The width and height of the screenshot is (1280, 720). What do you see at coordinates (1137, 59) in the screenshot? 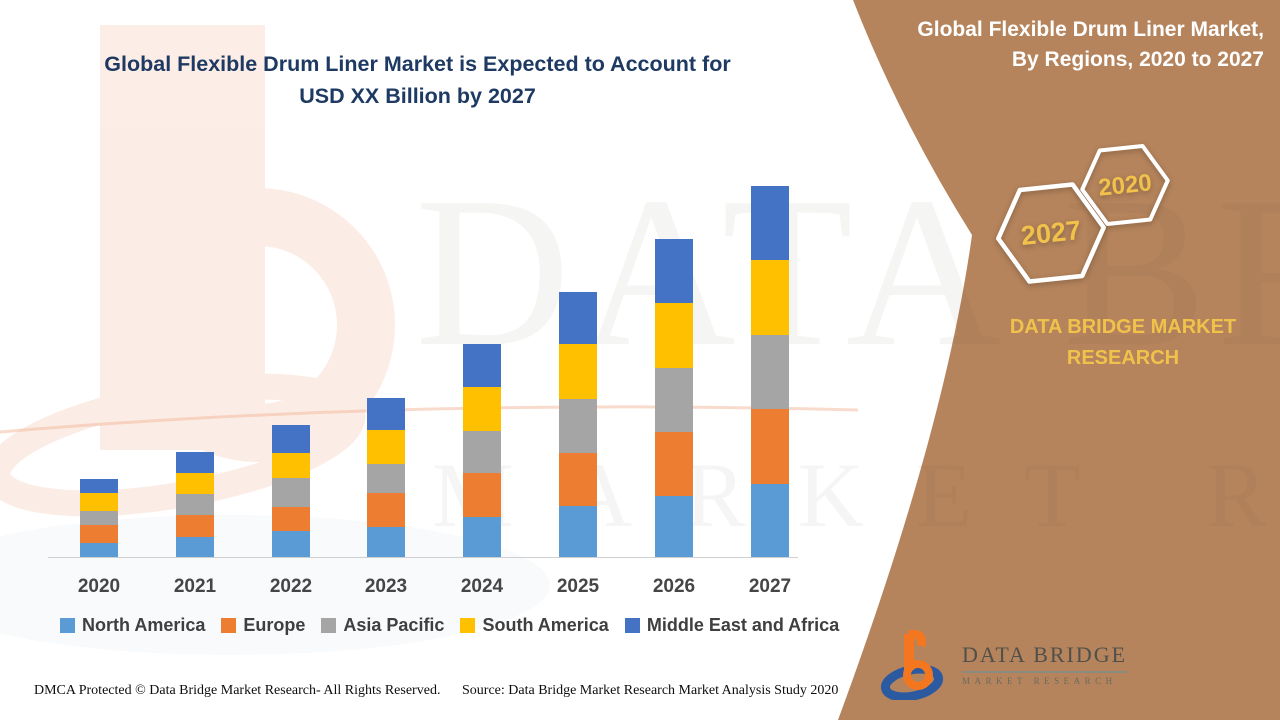
I see `panel-title-line2: By Regions, 2020 to 2027` at bounding box center [1137, 59].